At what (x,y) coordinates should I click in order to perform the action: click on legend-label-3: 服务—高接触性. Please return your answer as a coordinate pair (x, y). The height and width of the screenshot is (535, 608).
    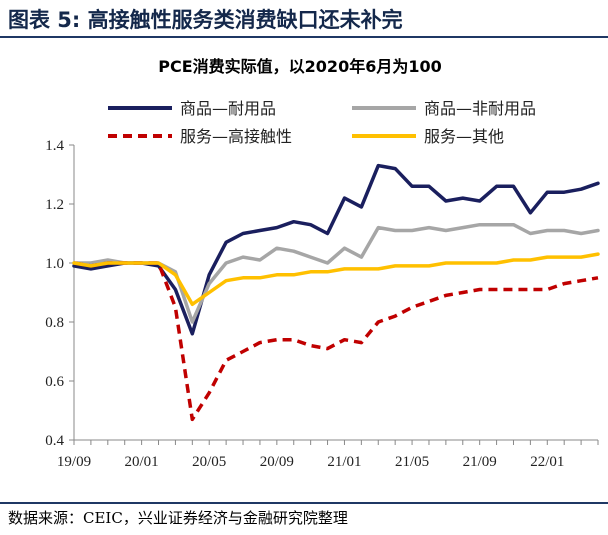
    Looking at the image, I should click on (236, 136).